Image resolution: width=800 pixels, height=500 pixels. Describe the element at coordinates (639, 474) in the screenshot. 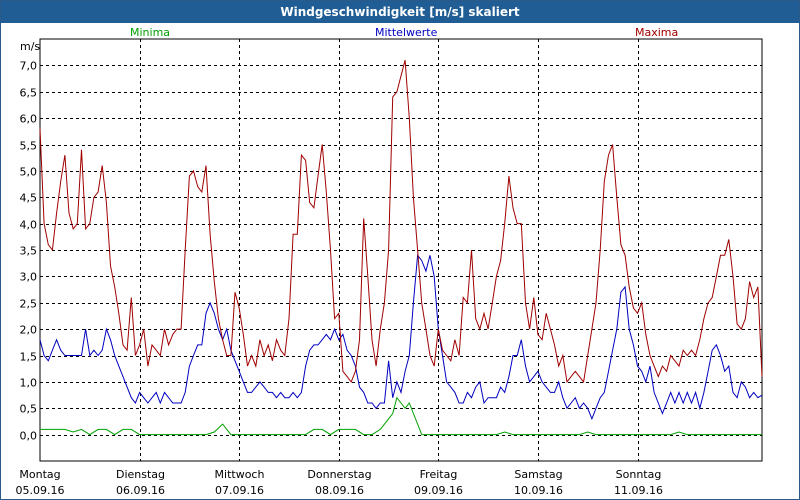

I see `x-tick-day: Sonntag` at that location.